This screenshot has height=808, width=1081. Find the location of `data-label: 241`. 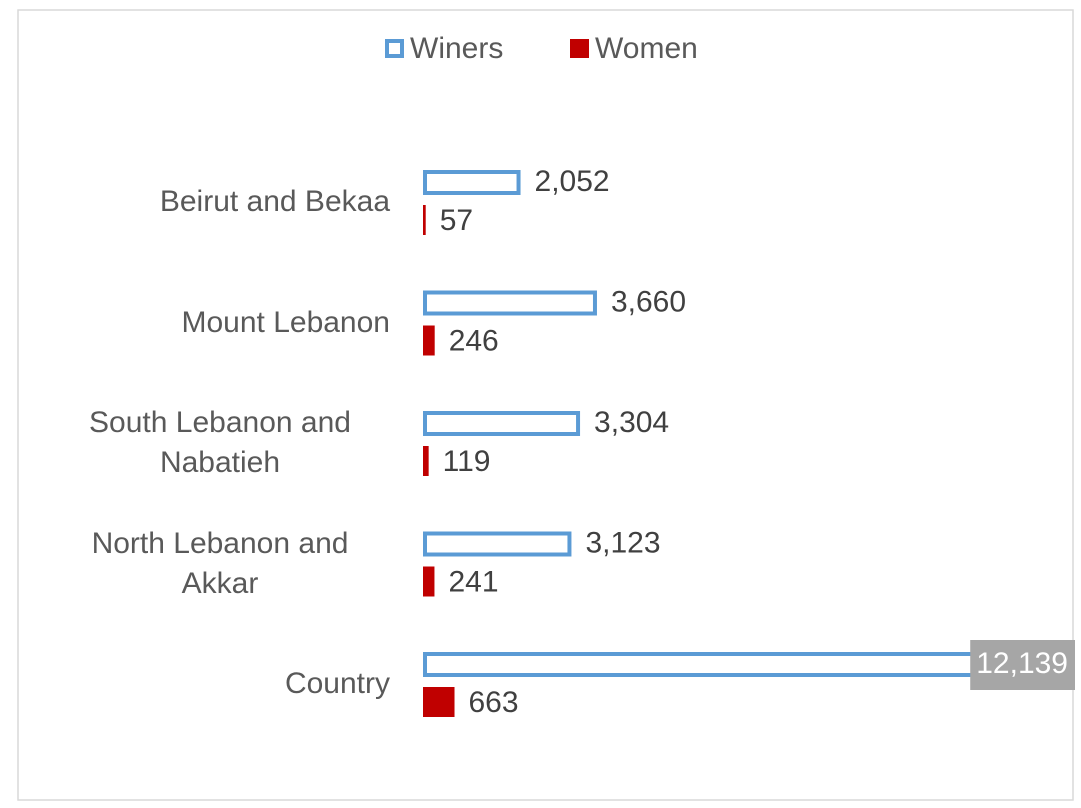

data-label: 241 is located at coordinates (473, 581).